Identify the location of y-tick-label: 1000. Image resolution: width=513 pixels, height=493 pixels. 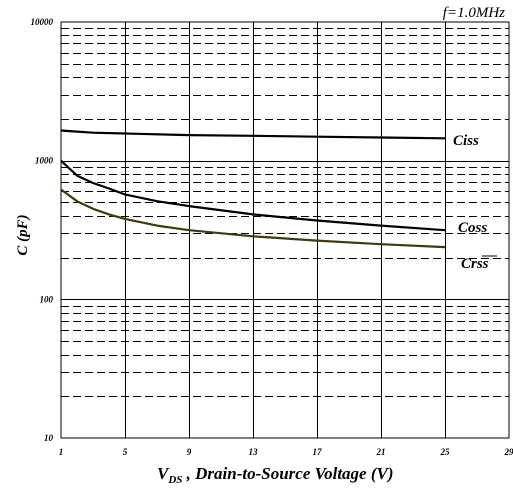
(44, 161).